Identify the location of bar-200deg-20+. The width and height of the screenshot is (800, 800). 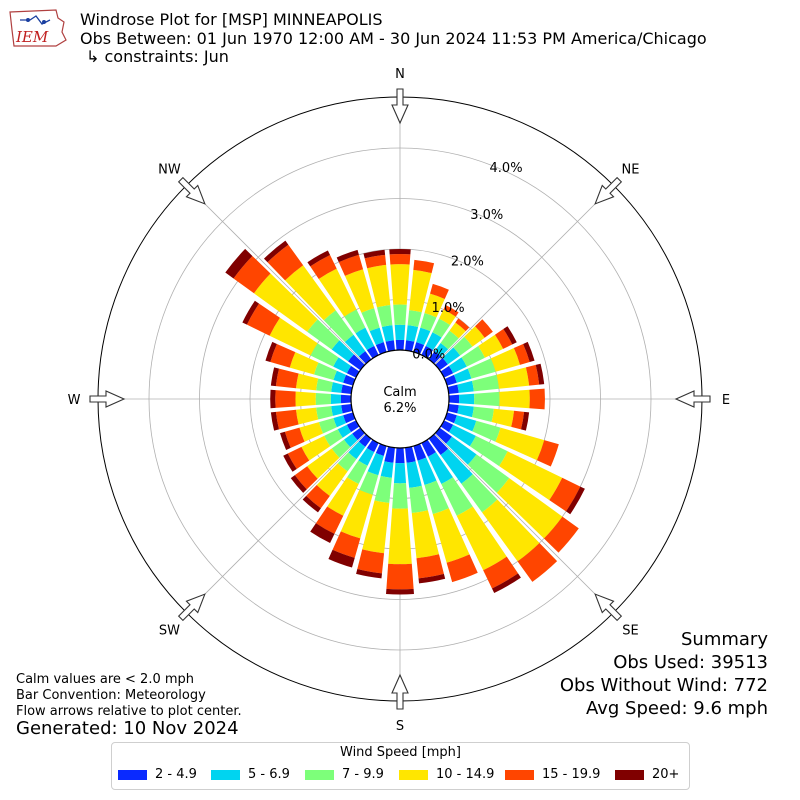
(341, 558).